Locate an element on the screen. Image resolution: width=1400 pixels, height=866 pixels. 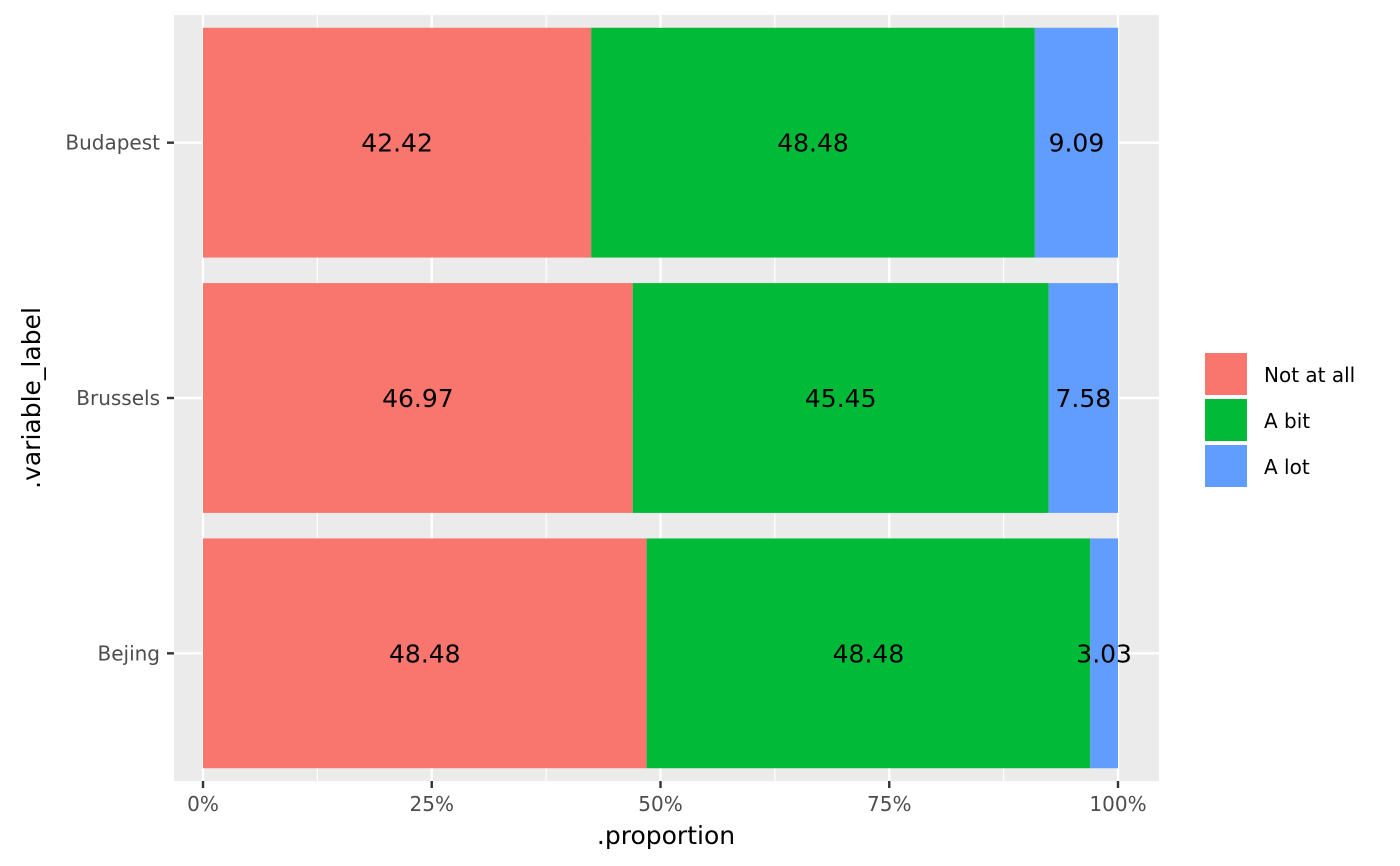
bar-value-label: 3.03 is located at coordinates (1104, 653).